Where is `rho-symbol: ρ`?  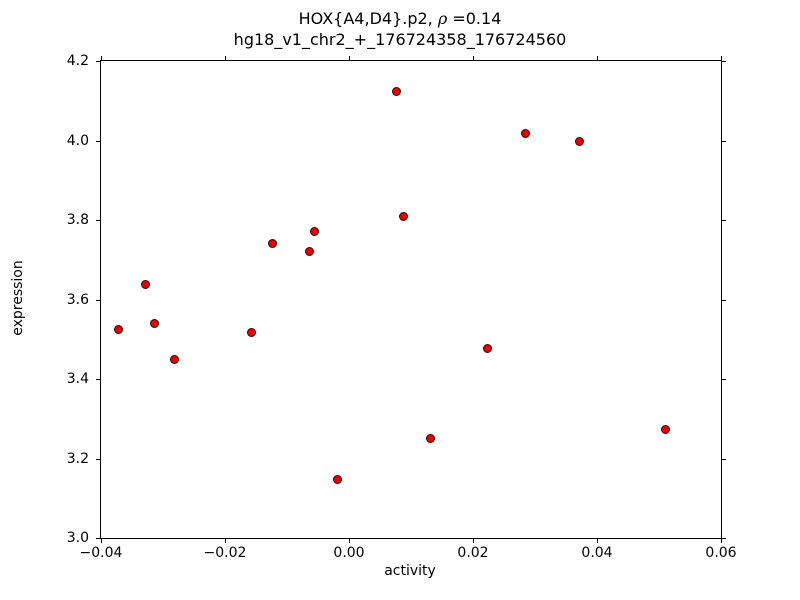
rho-symbol: ρ is located at coordinates (442, 18).